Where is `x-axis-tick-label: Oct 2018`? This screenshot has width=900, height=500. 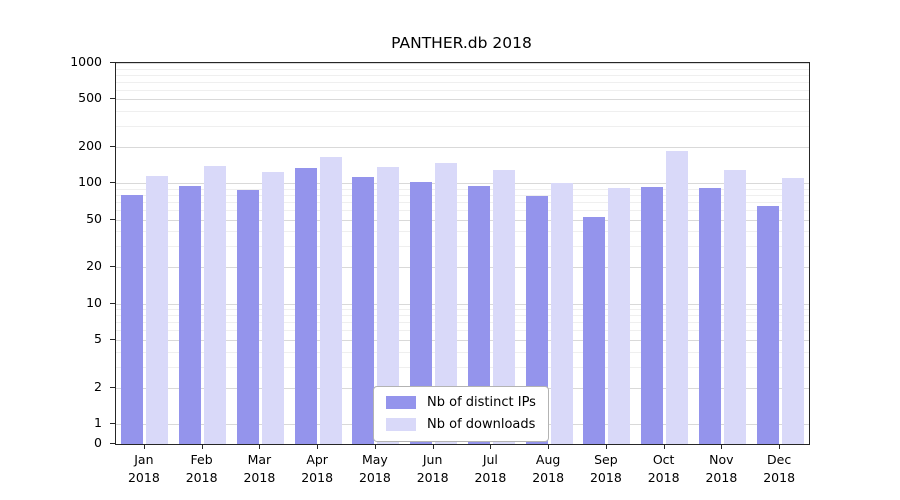
x-axis-tick-label: Oct 2018 is located at coordinates (663, 469).